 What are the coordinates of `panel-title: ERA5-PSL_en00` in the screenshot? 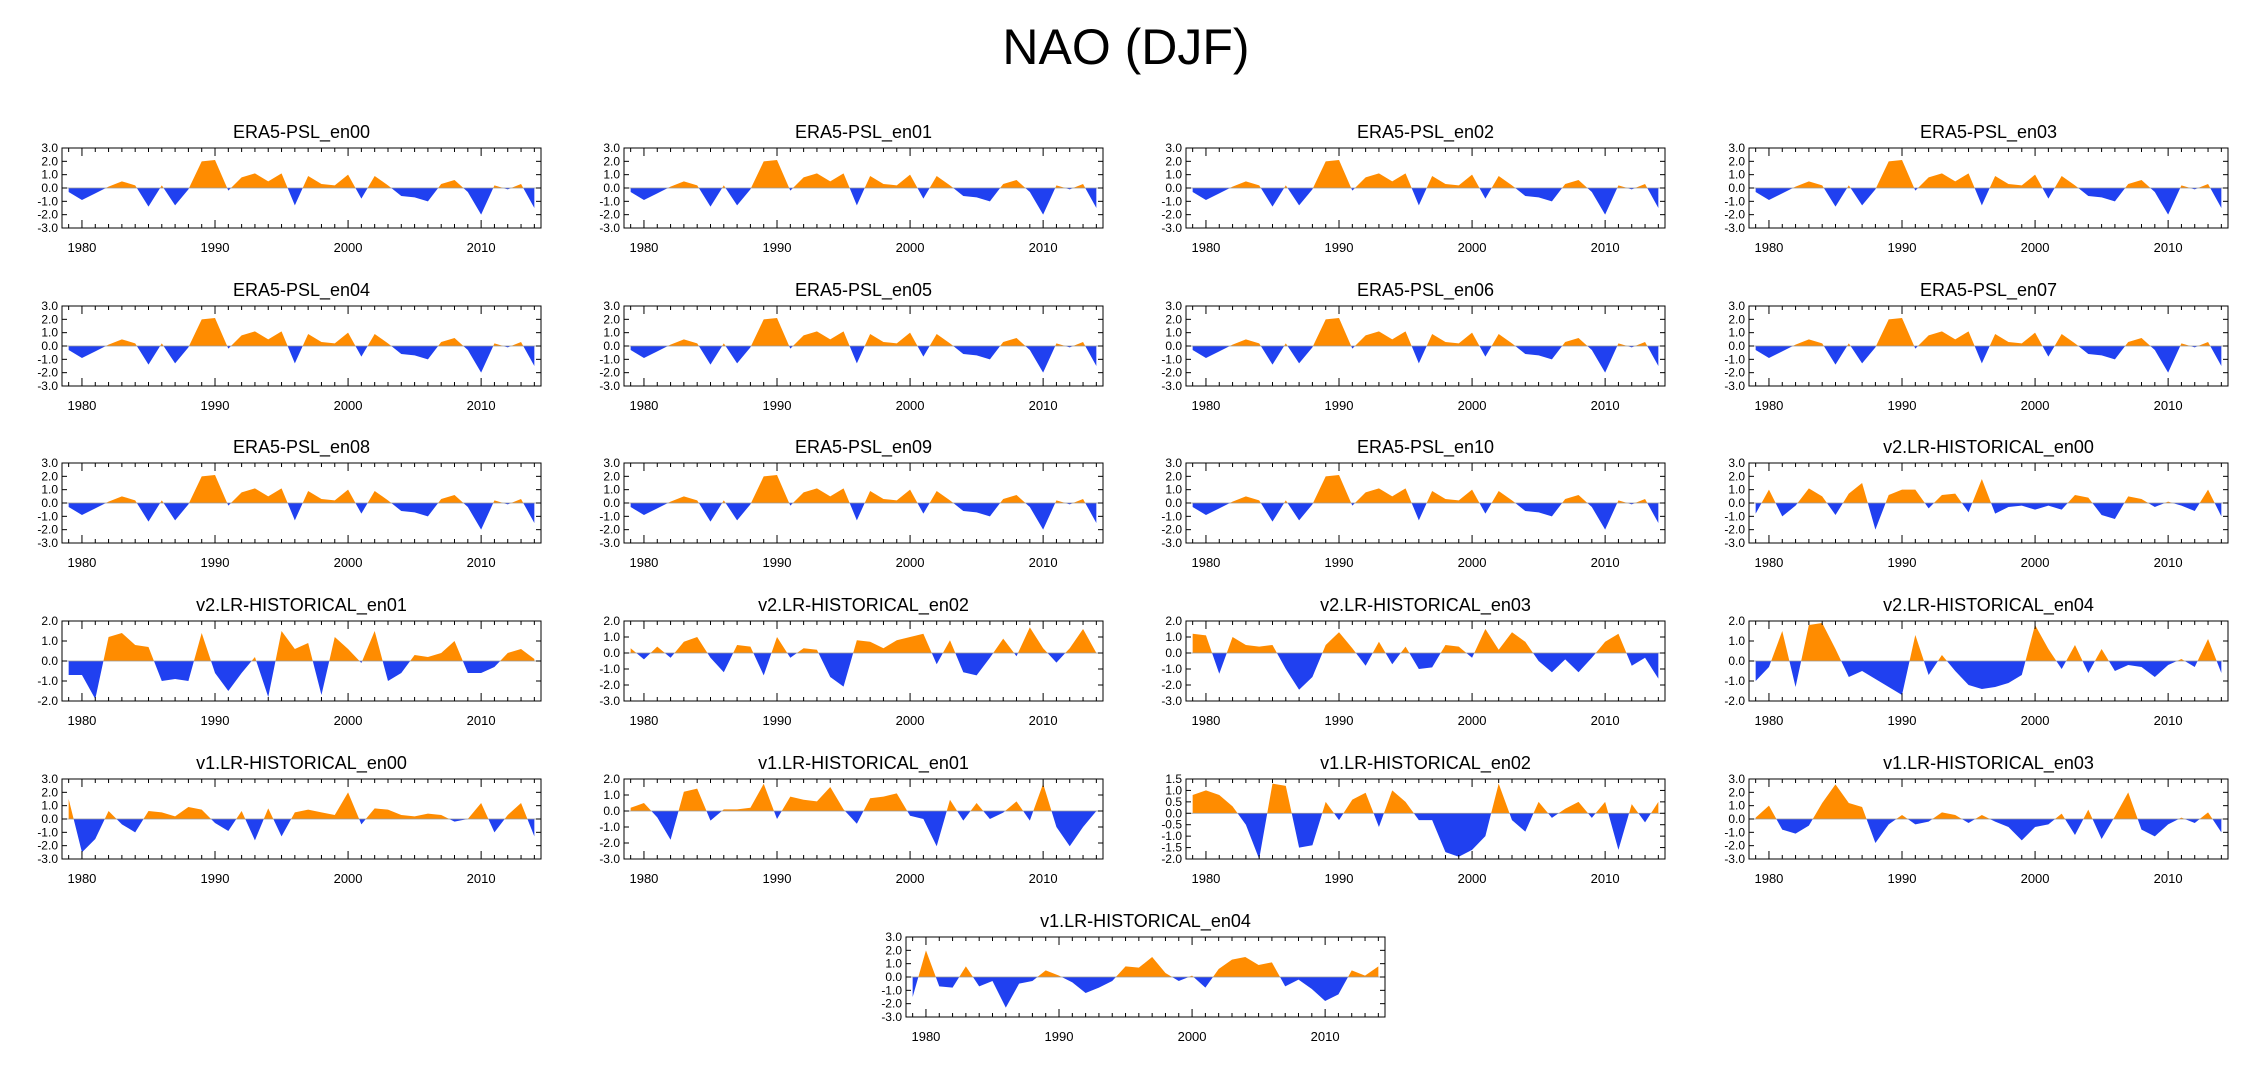 It's located at (301, 132).